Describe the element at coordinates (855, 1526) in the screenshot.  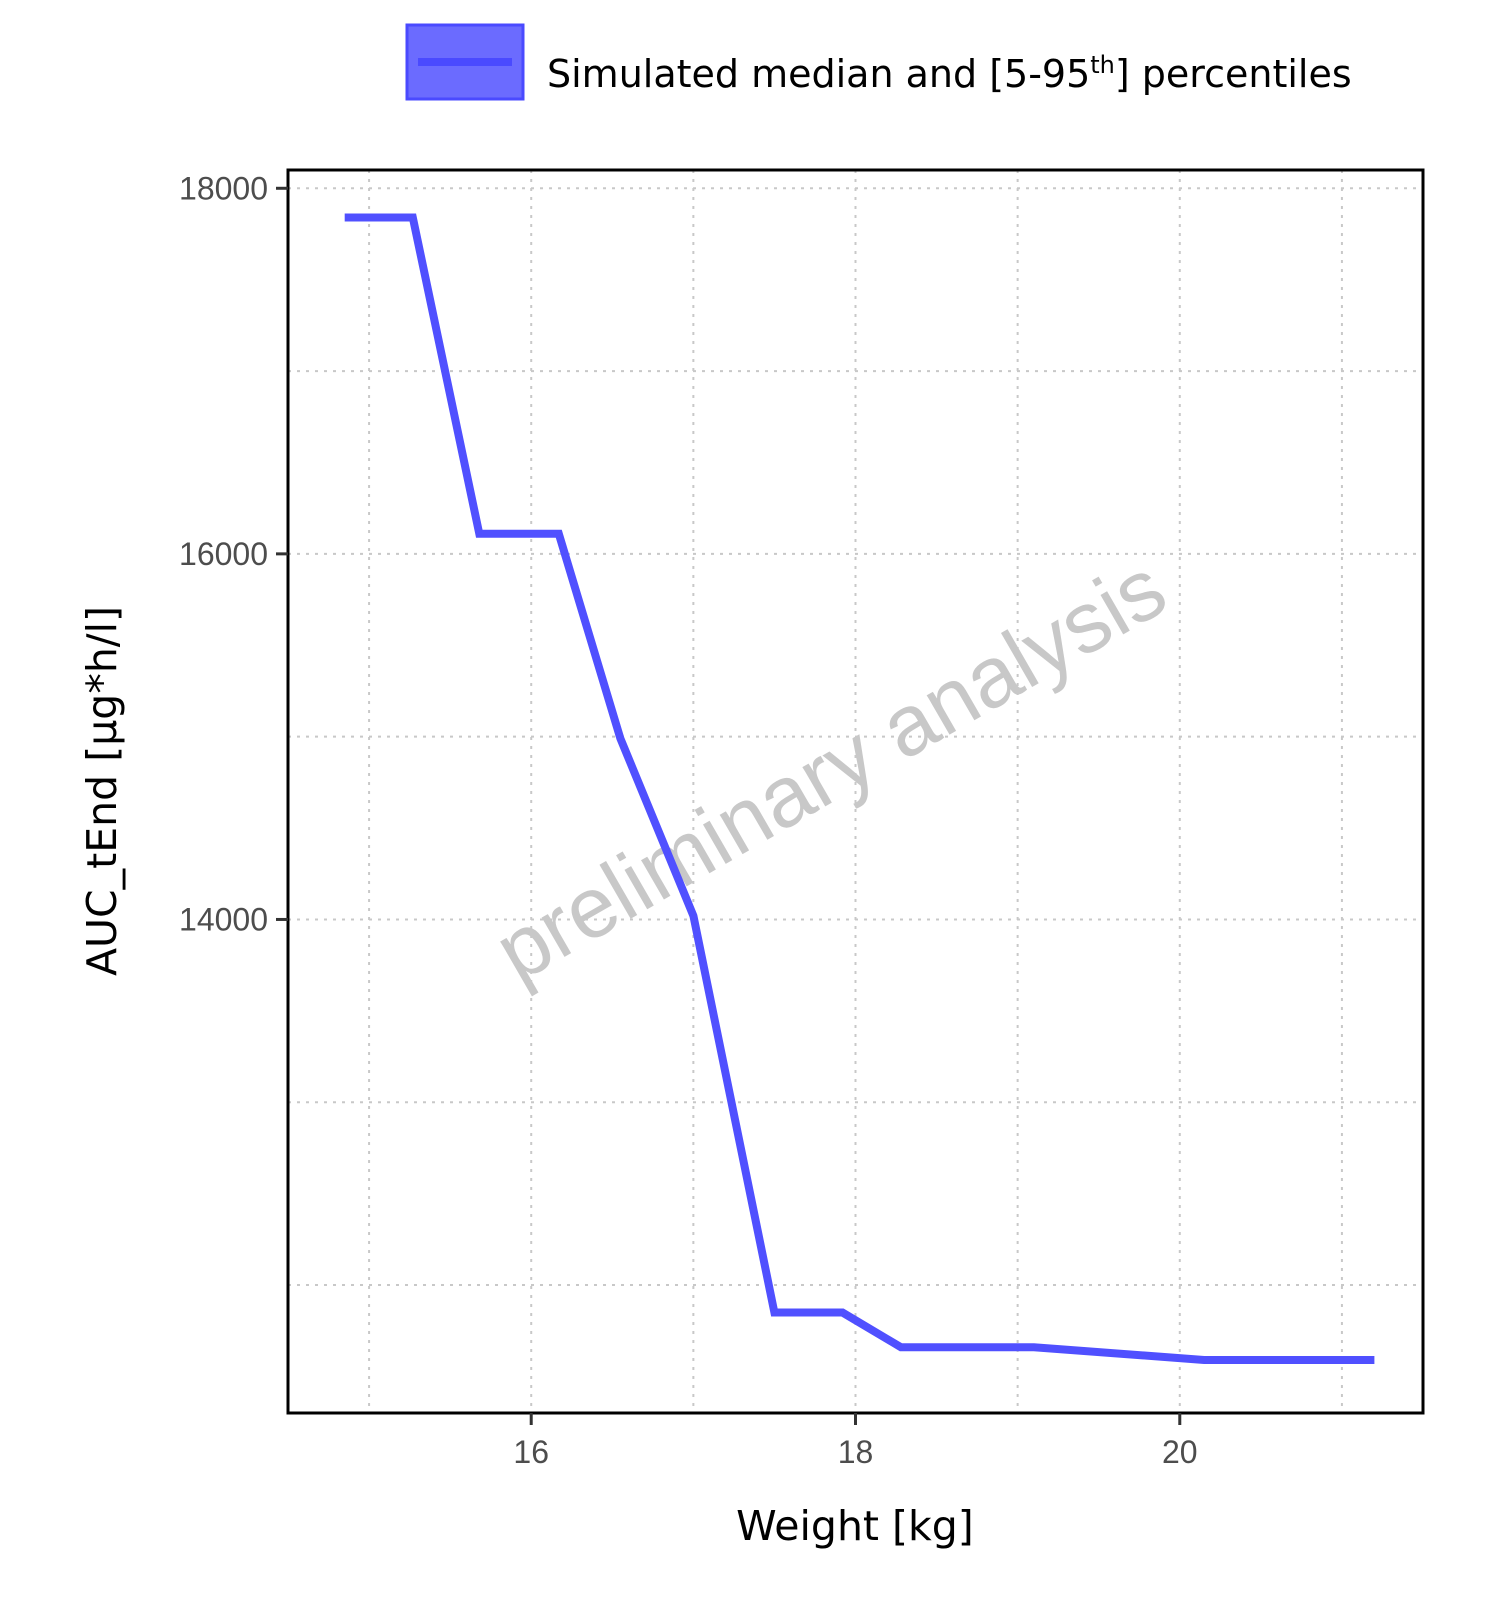
I see `x-axis-title: Weight [kg]` at that location.